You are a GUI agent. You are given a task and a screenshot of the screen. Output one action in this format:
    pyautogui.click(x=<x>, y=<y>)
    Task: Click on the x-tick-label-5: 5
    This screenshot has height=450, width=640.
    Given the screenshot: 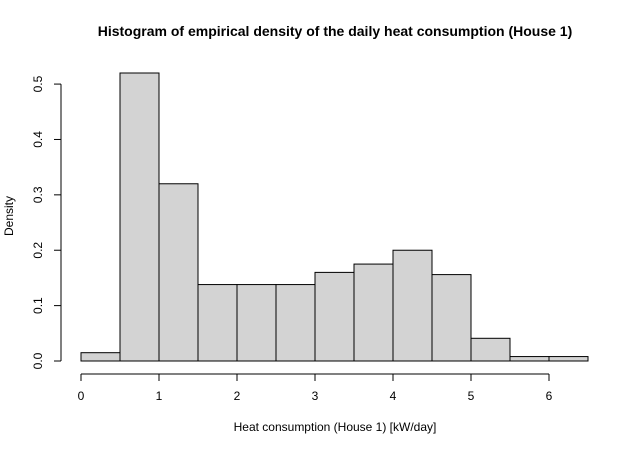 What is the action you would take?
    pyautogui.click(x=471, y=396)
    